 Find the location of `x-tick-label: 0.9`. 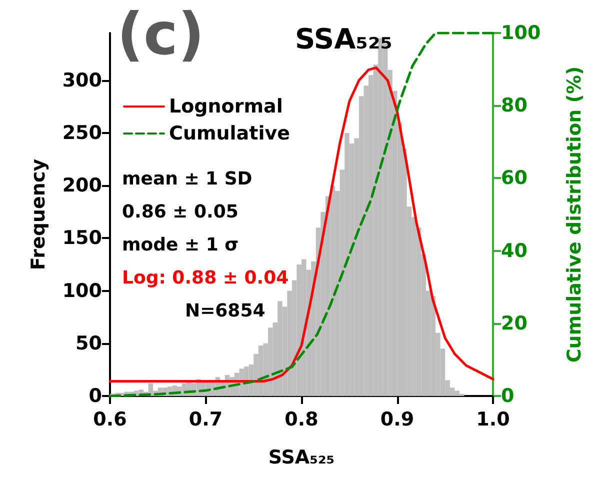

x-tick-label: 0.9 is located at coordinates (397, 419).